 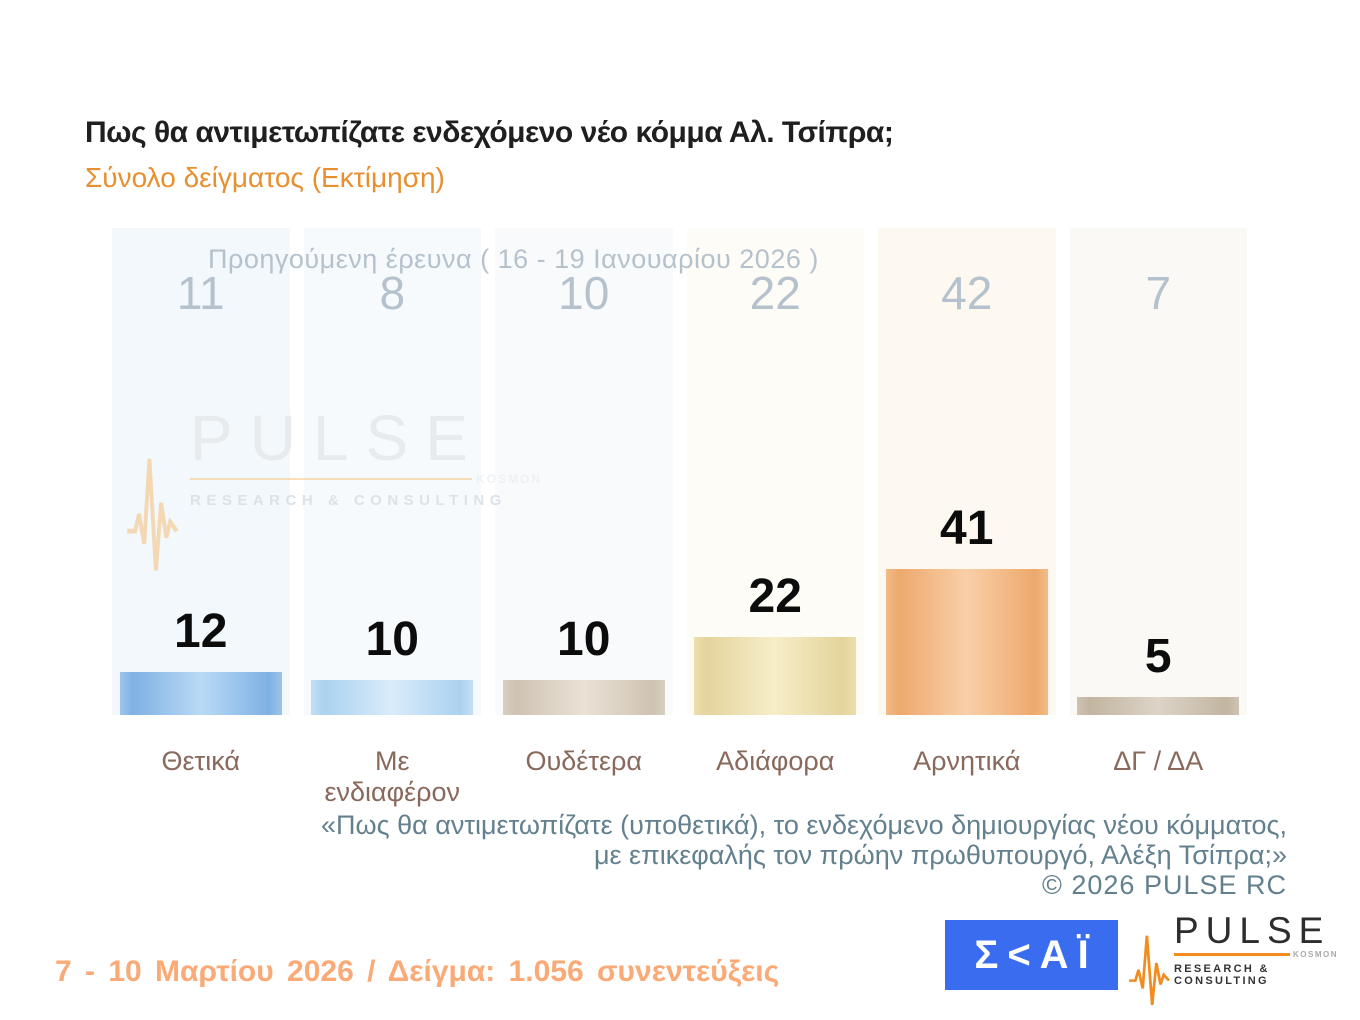 I want to click on chart-column: 10 10, so click(x=584, y=471).